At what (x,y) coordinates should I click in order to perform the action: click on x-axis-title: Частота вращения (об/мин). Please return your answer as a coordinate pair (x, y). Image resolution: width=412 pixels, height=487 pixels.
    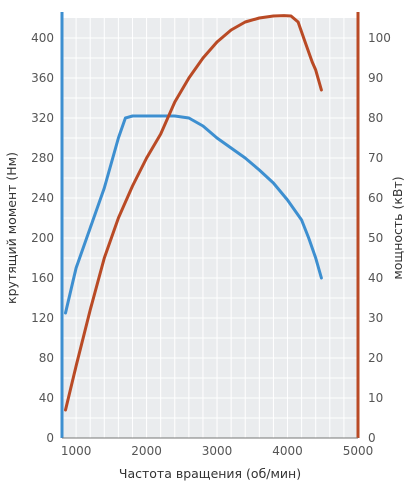
    Looking at the image, I should click on (210, 473).